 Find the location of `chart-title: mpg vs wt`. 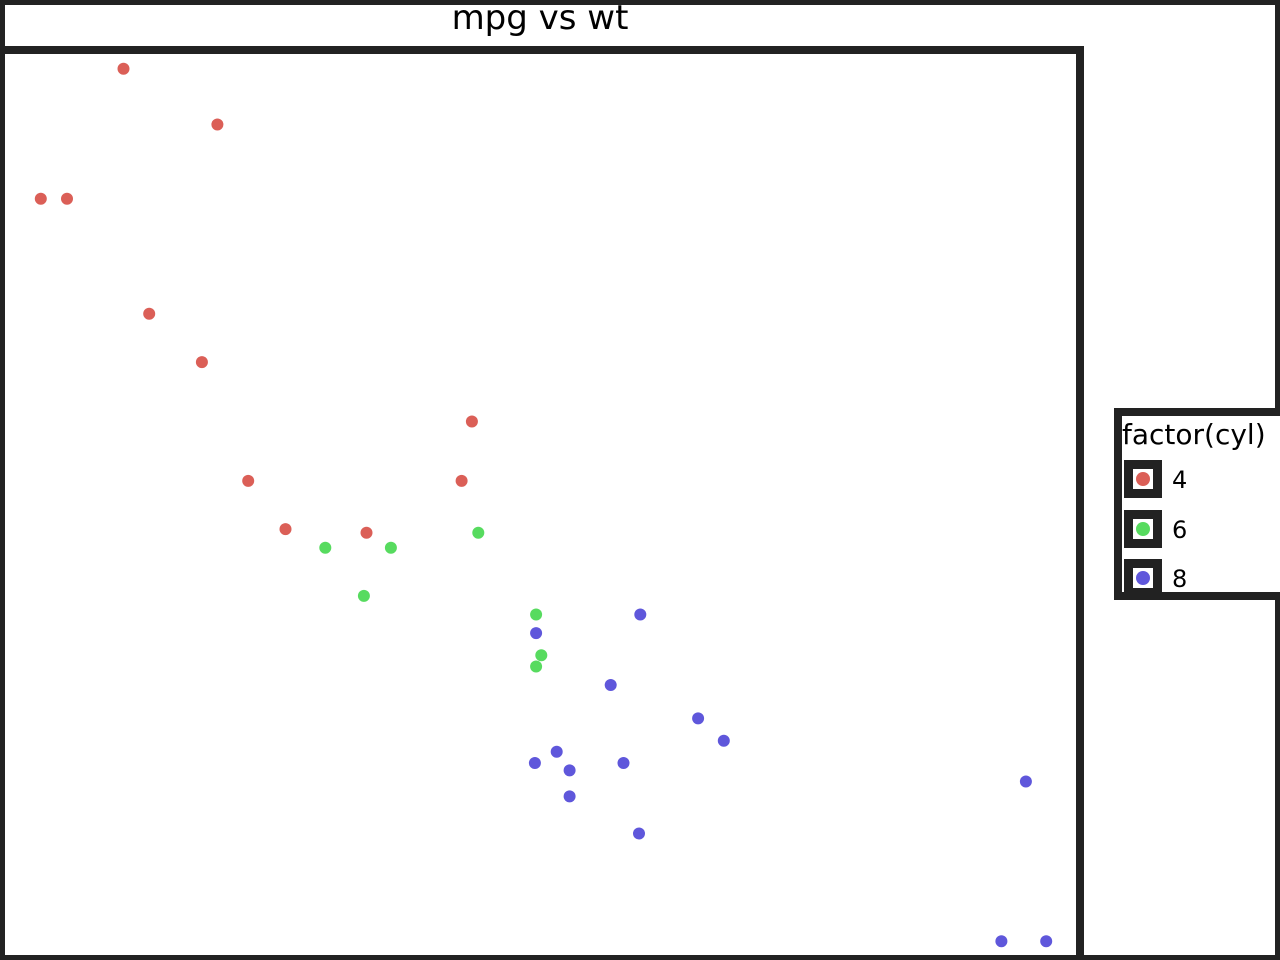

chart-title: mpg vs wt is located at coordinates (540, 19).